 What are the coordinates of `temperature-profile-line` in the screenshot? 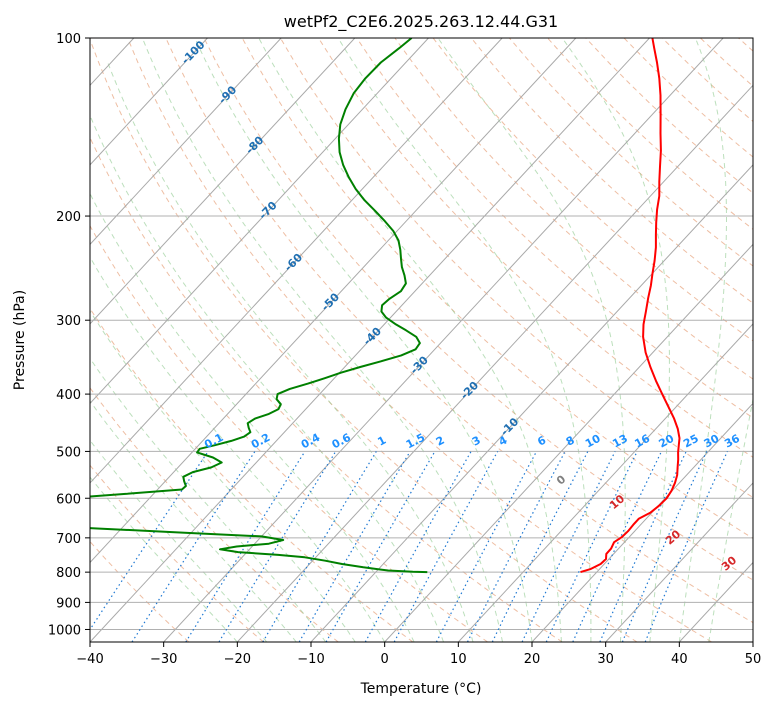 It's located at (630, 306).